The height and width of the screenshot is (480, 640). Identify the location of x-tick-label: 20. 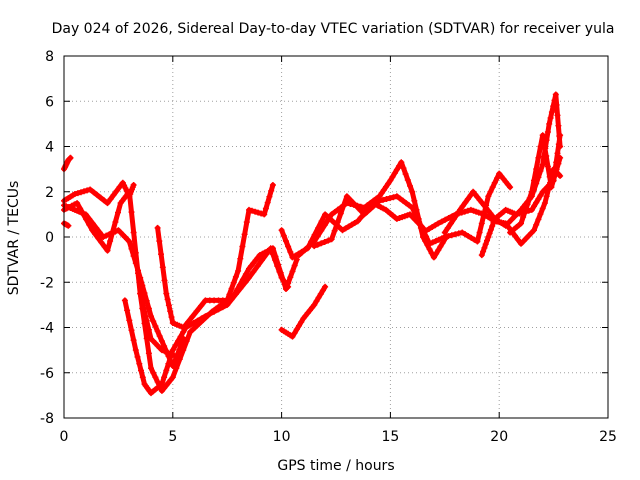
(499, 437).